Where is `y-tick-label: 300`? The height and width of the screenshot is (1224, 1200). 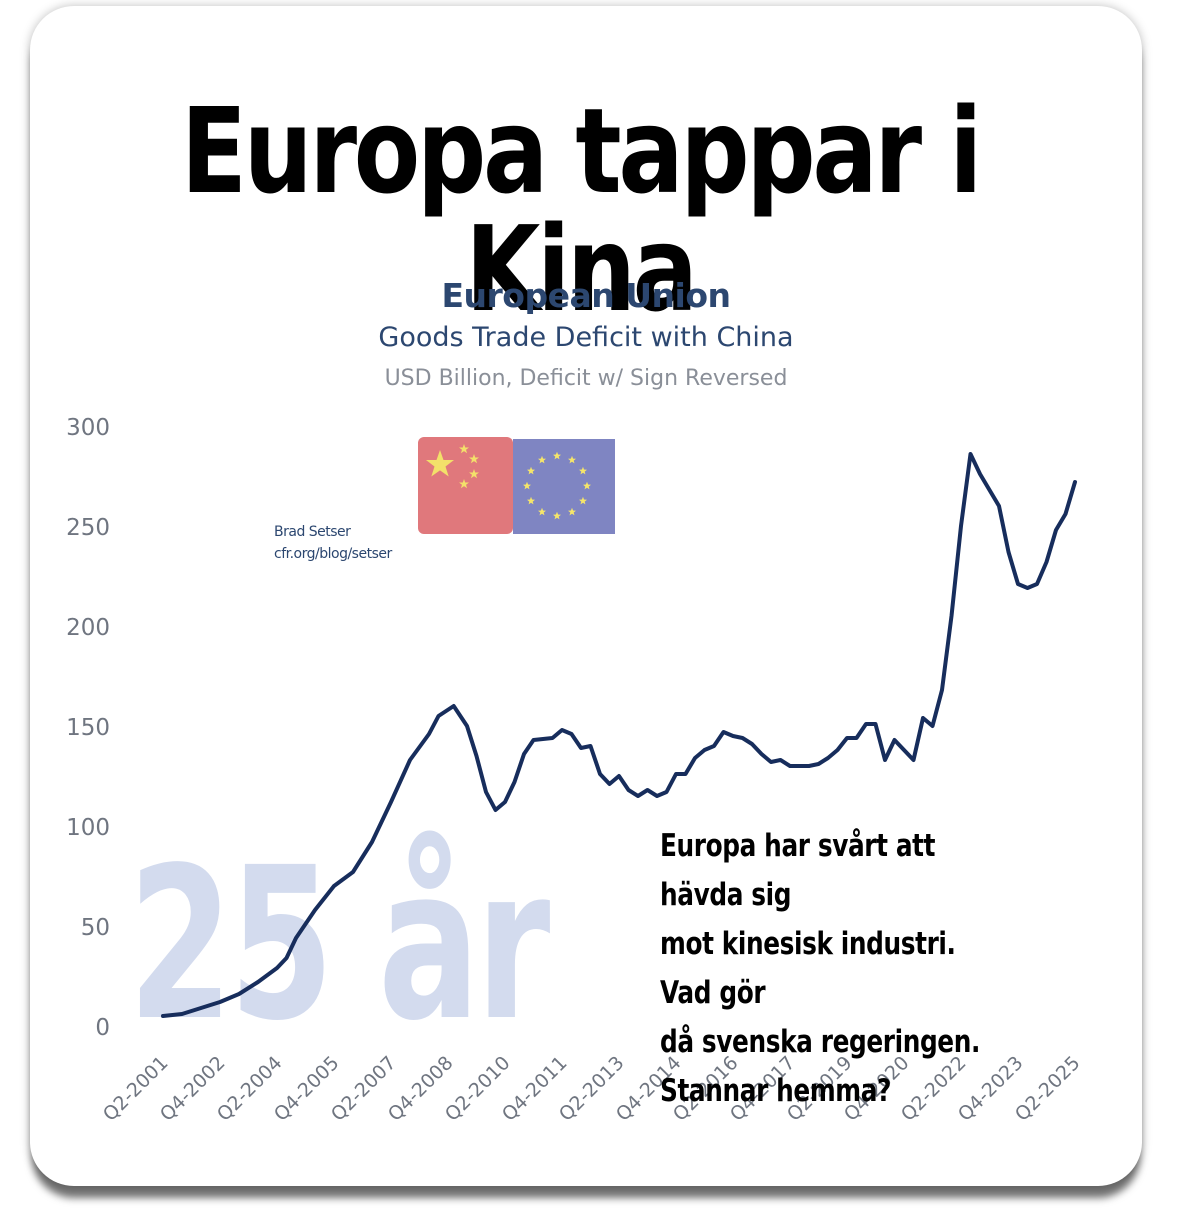
y-tick-label: 300 is located at coordinates (88, 428).